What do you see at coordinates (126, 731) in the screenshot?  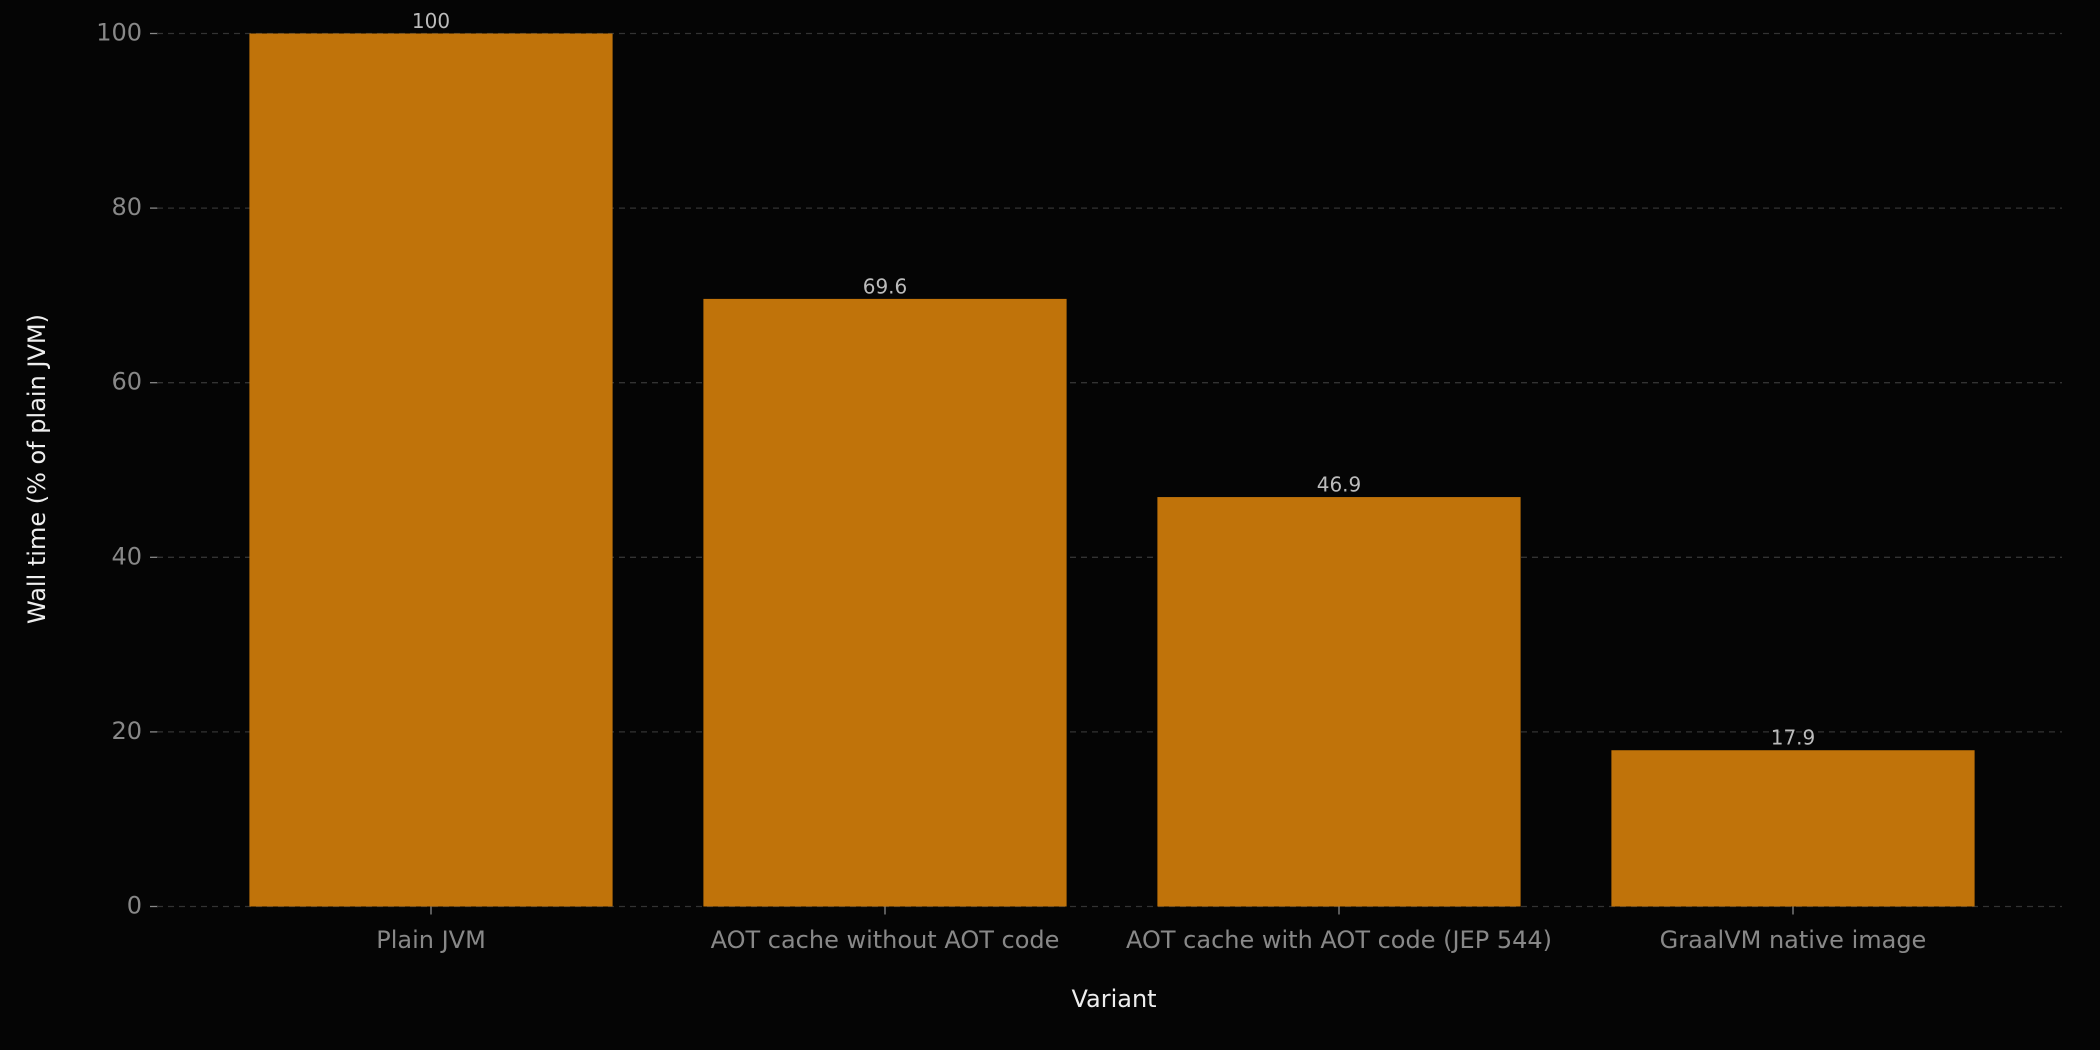 I see `y-tick-label: 20` at bounding box center [126, 731].